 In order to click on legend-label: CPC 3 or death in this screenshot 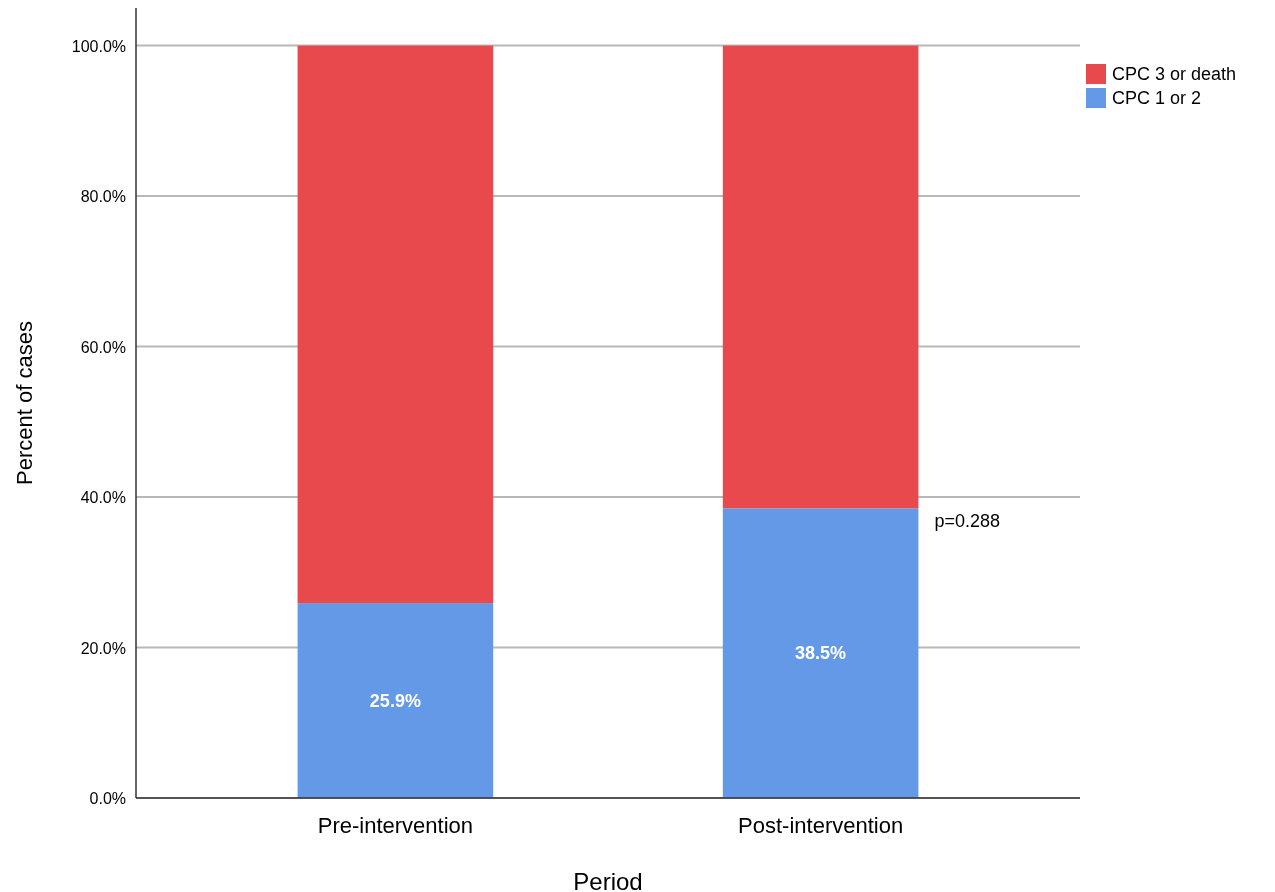, I will do `click(1174, 74)`.